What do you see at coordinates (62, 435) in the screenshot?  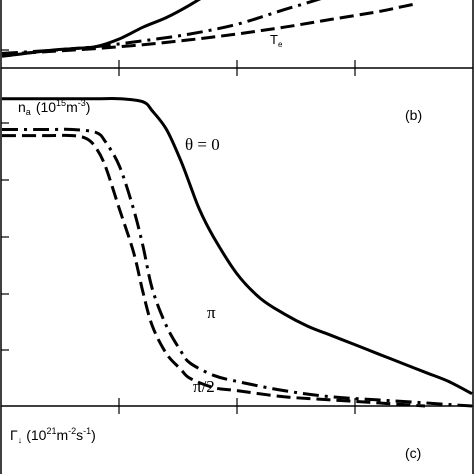 I see `ylabel-c-unit2: m` at bounding box center [62, 435].